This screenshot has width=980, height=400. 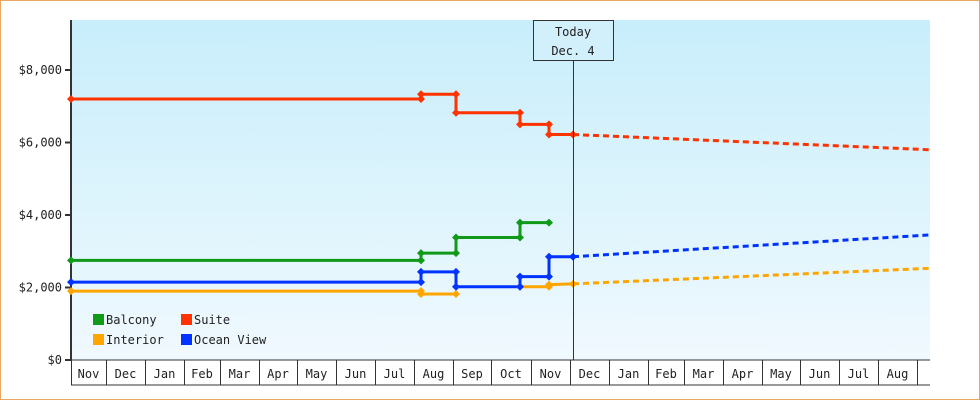 I want to click on today-label: Today, so click(x=573, y=32).